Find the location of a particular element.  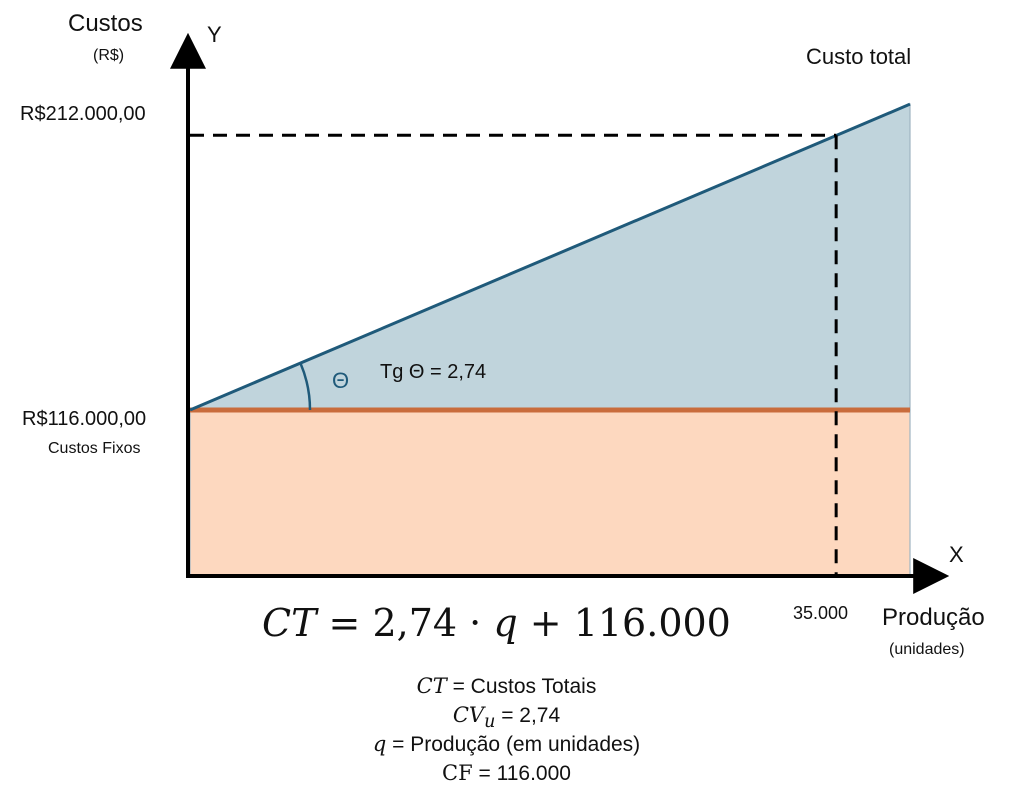

legend-symbol: q is located at coordinates (379, 744).